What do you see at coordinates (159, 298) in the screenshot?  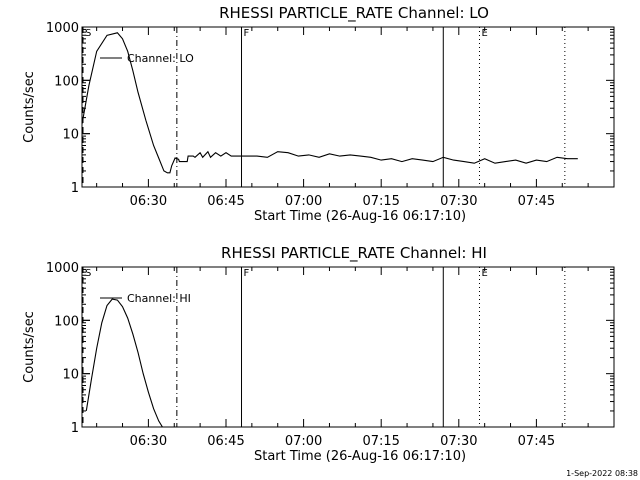 I see `legend-entry: Channel: HI` at bounding box center [159, 298].